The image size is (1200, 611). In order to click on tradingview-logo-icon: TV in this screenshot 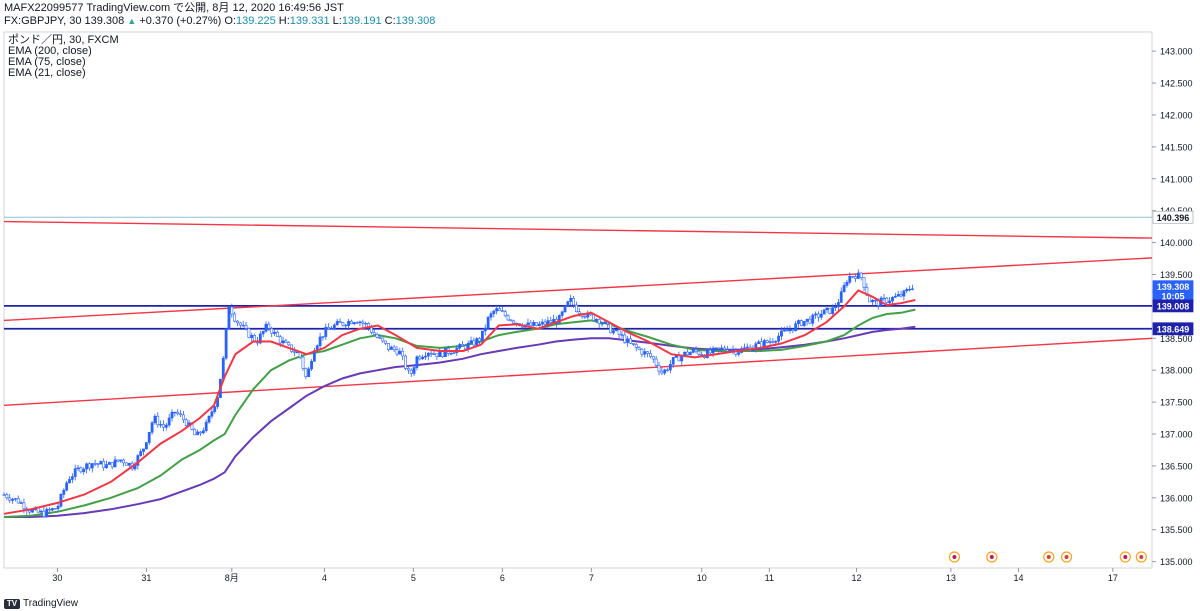, I will do `click(12, 603)`.